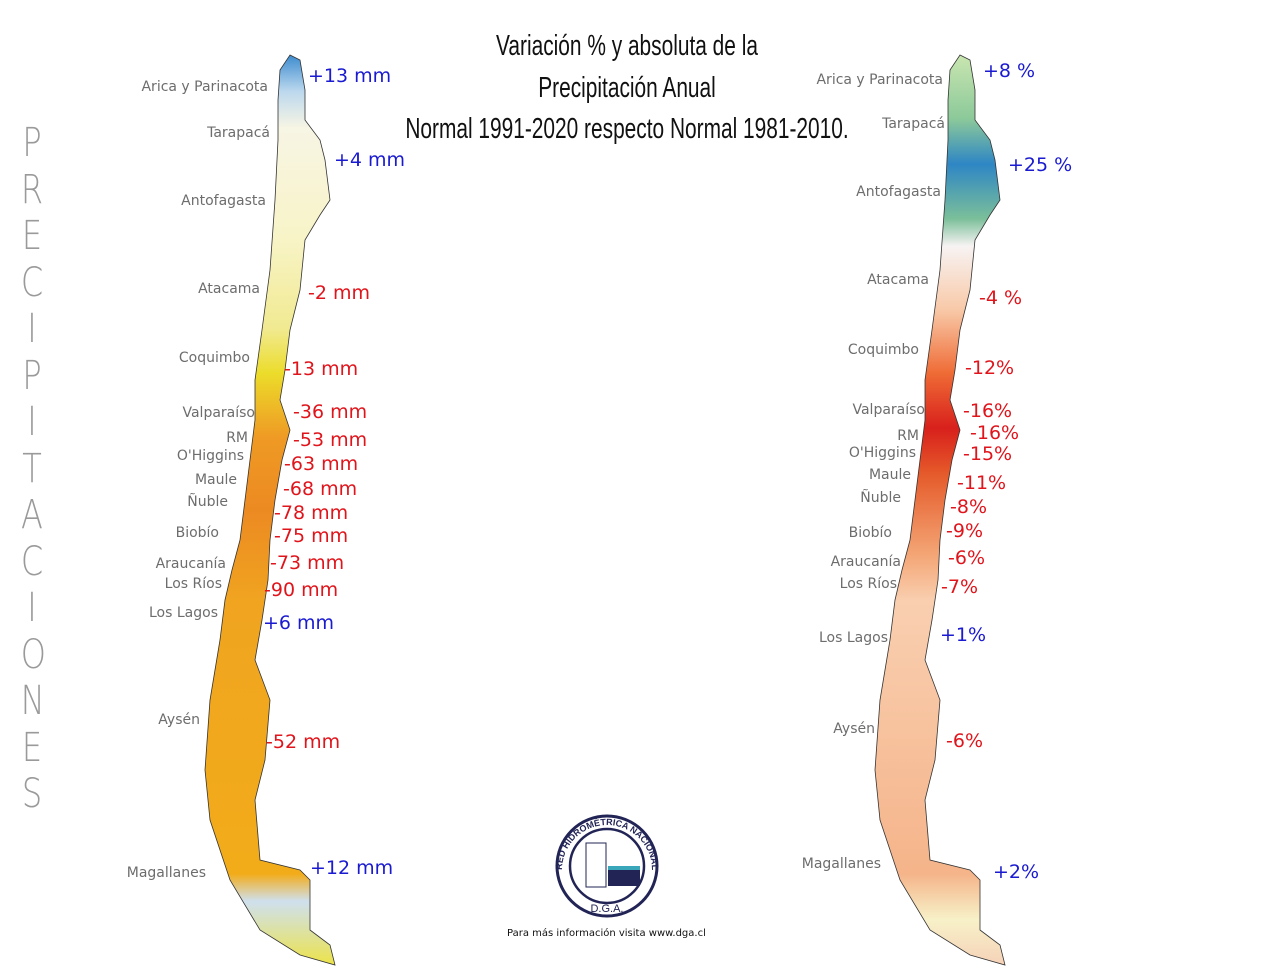 This screenshot has width=1280, height=970. I want to click on absolute-value-label: -36 mm, so click(330, 412).